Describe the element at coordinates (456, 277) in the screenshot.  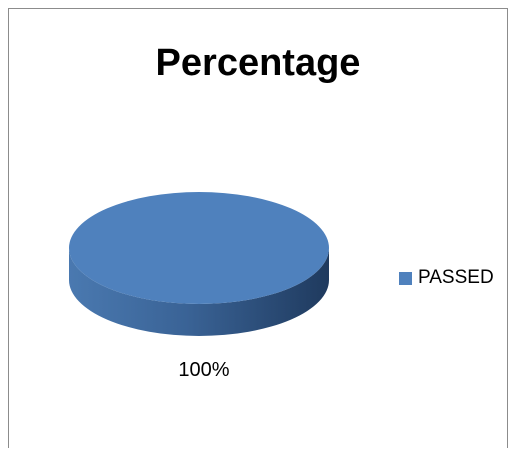
I see `legend-label-passed: PASSED` at that location.